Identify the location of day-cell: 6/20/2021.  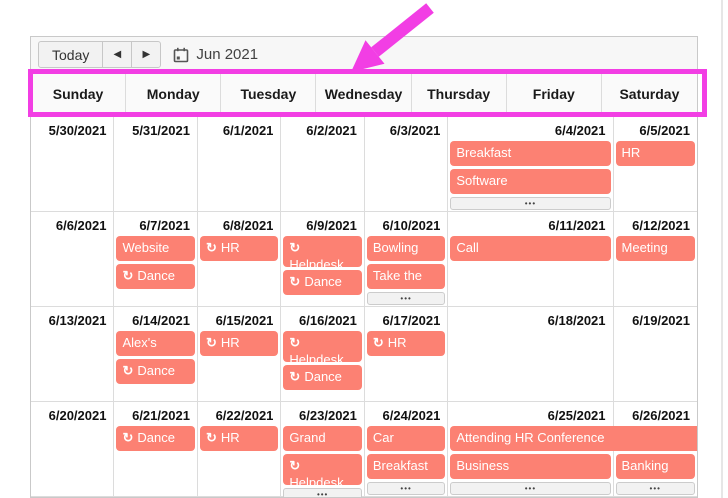
(73, 449).